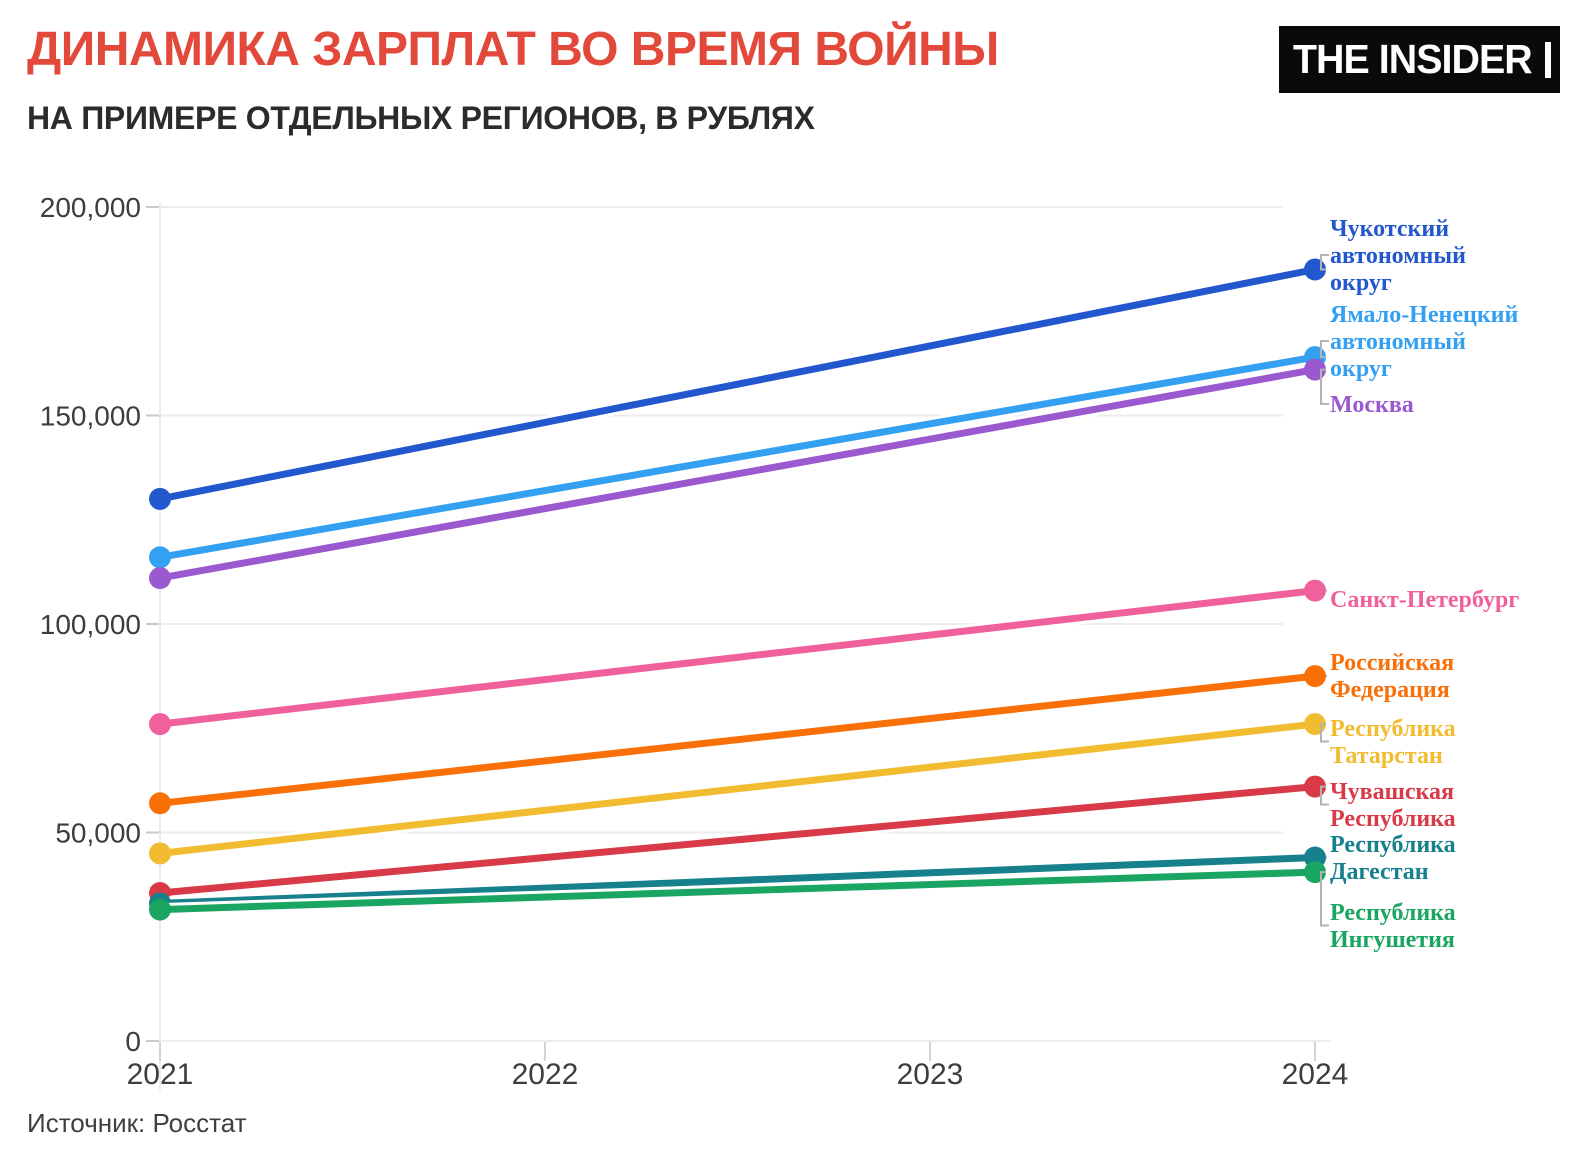  What do you see at coordinates (1424, 600) in the screenshot?
I see `series-label: Санкт-Петербург` at bounding box center [1424, 600].